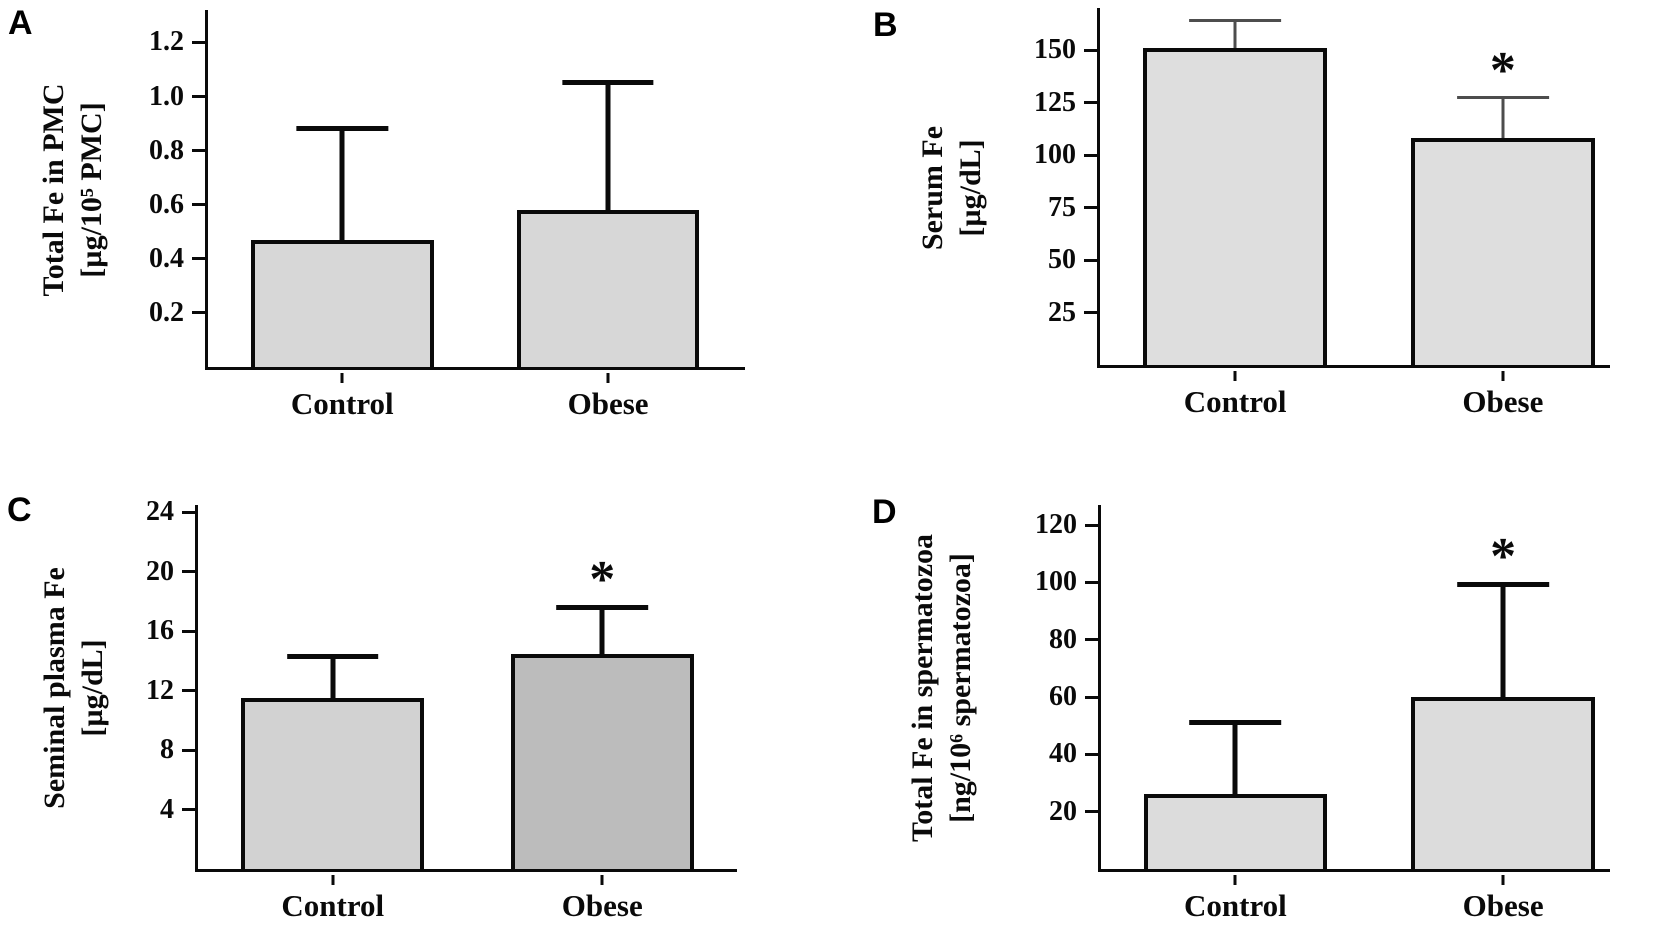 The width and height of the screenshot is (1656, 940). Describe the element at coordinates (1063, 697) in the screenshot. I see `y-tick-label: 60` at that location.